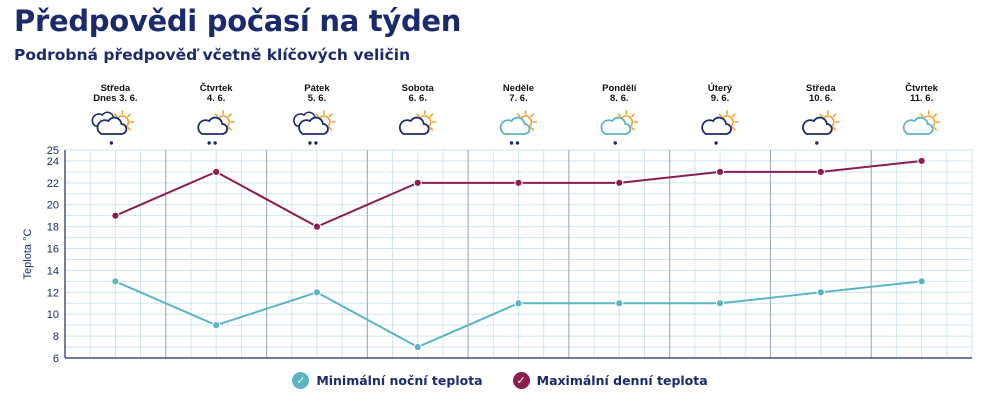  Describe the element at coordinates (53, 271) in the screenshot. I see `y-tick-label: 14` at that location.